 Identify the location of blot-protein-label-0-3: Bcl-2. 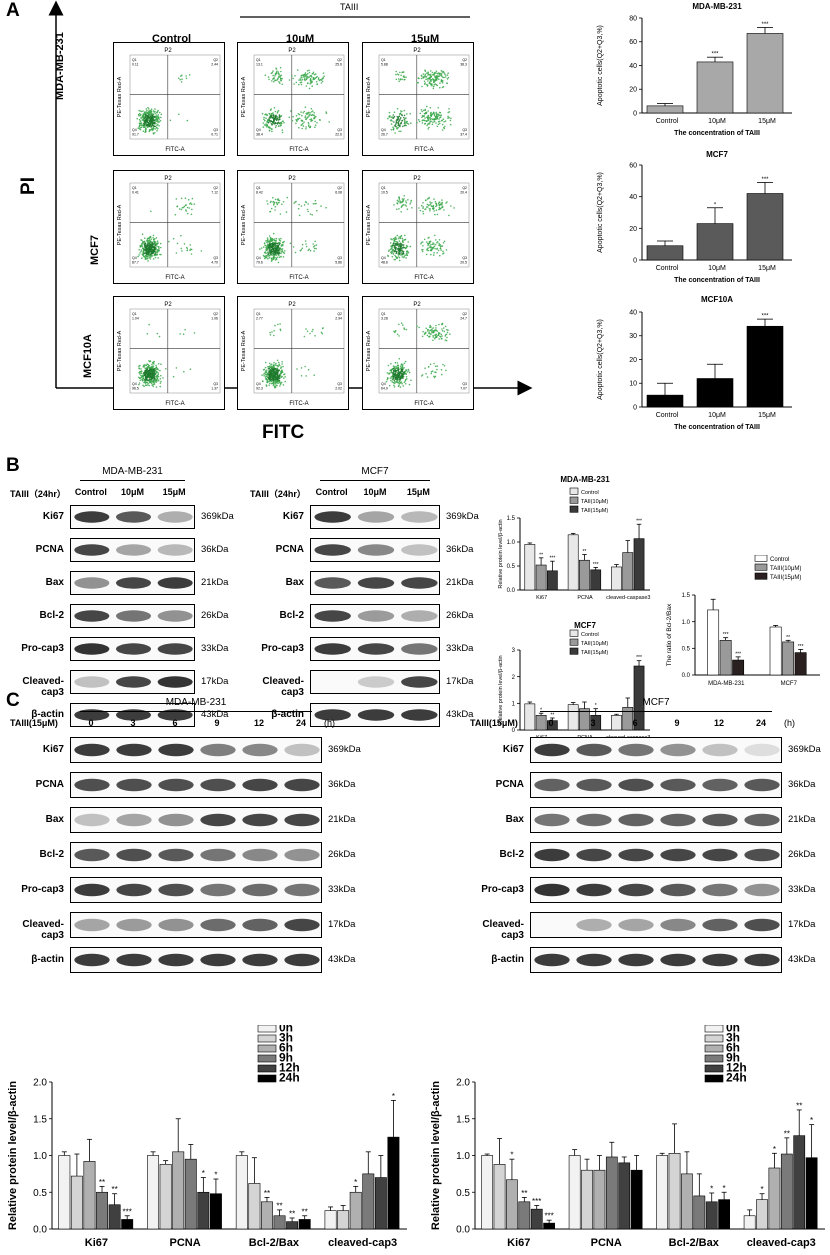
(51, 854).